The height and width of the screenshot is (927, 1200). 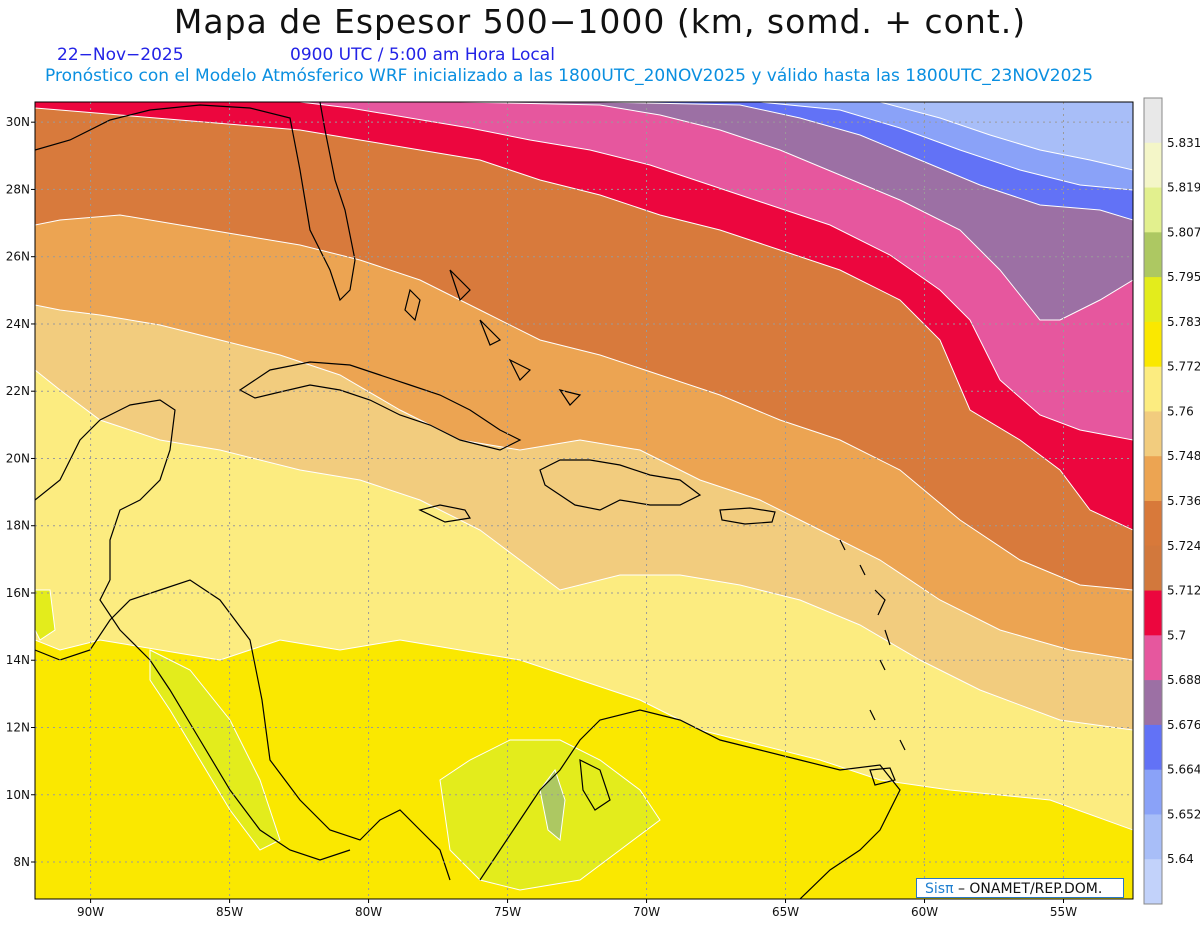 What do you see at coordinates (1183, 456) in the screenshot?
I see `colorbar-label: 5.748` at bounding box center [1183, 456].